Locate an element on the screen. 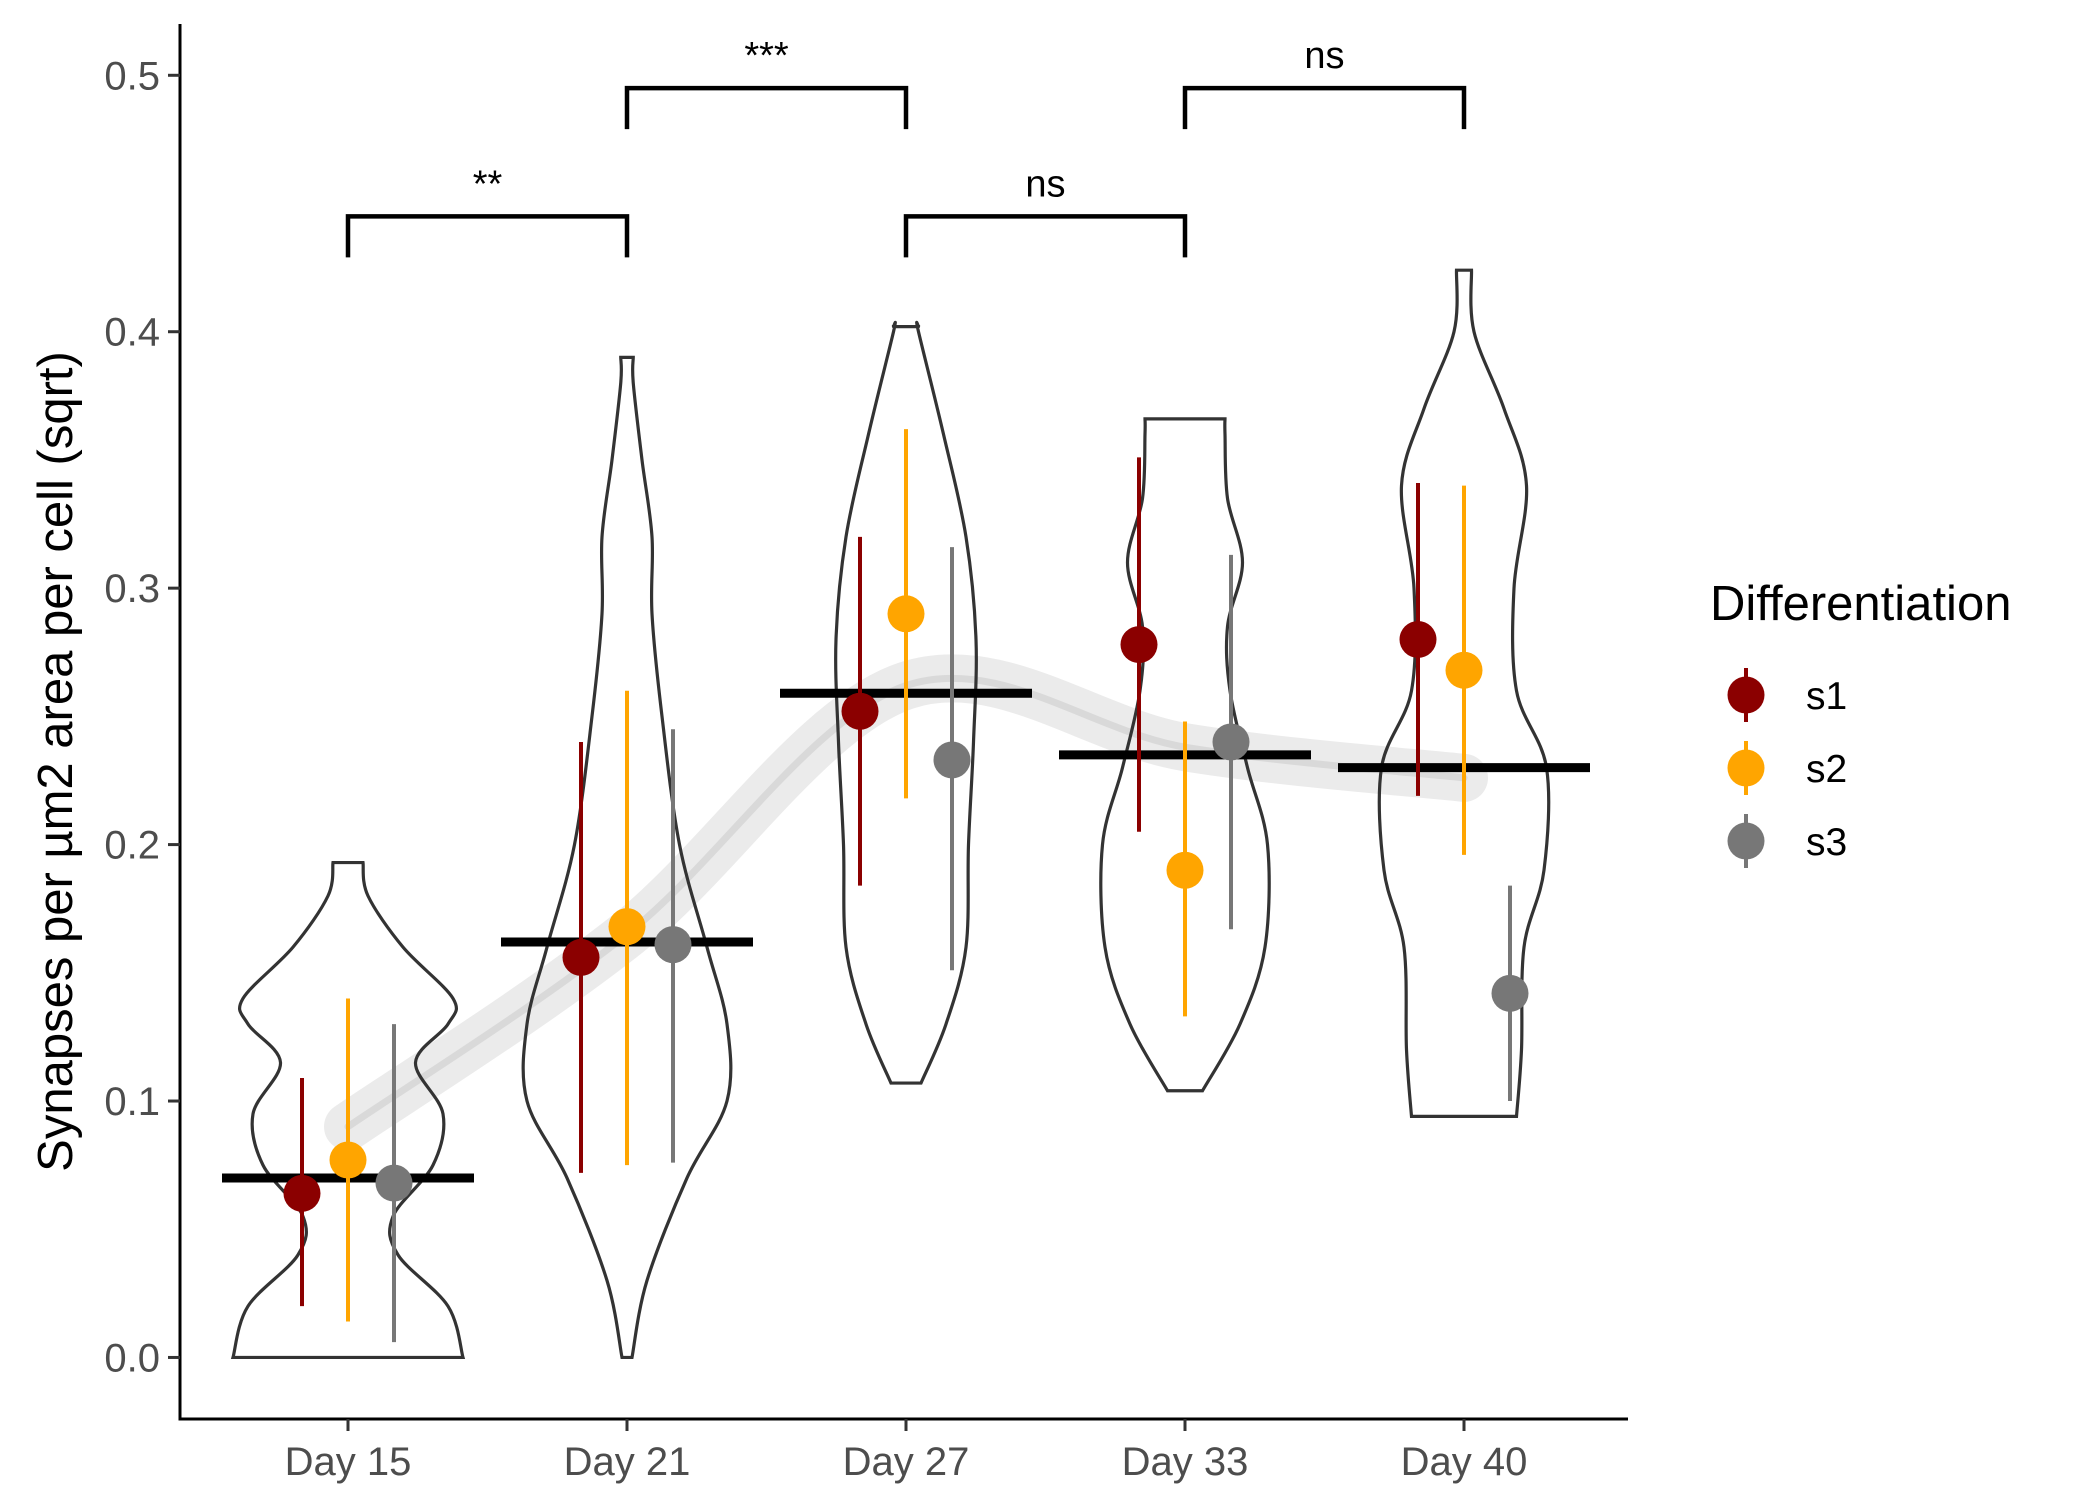 The width and height of the screenshot is (2100, 1500). legend-key-s2 is located at coordinates (1746, 768).